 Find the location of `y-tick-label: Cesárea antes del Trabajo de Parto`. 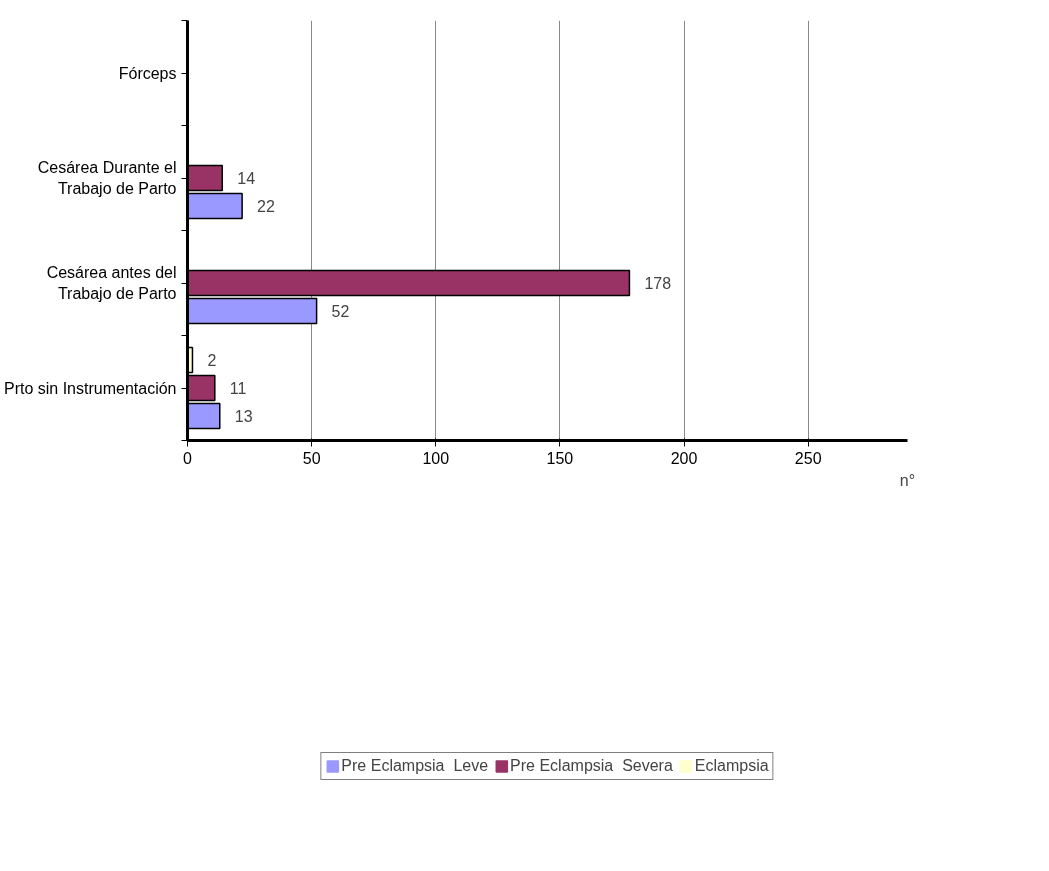

y-tick-label: Cesárea antes del Trabajo de Parto is located at coordinates (111, 283).